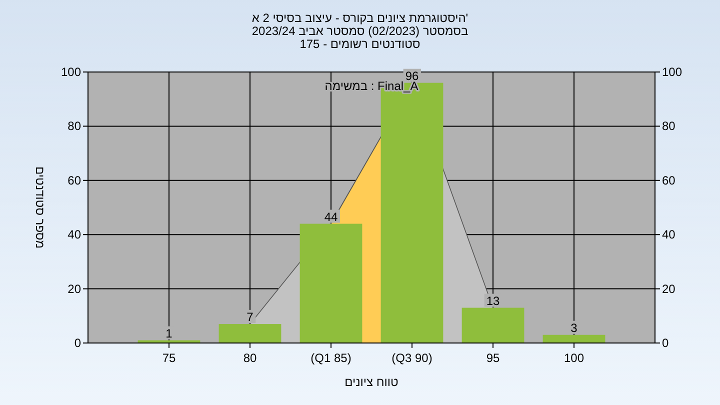 The height and width of the screenshot is (405, 720). I want to click on x-tick-label: (Q3 90), so click(412, 358).